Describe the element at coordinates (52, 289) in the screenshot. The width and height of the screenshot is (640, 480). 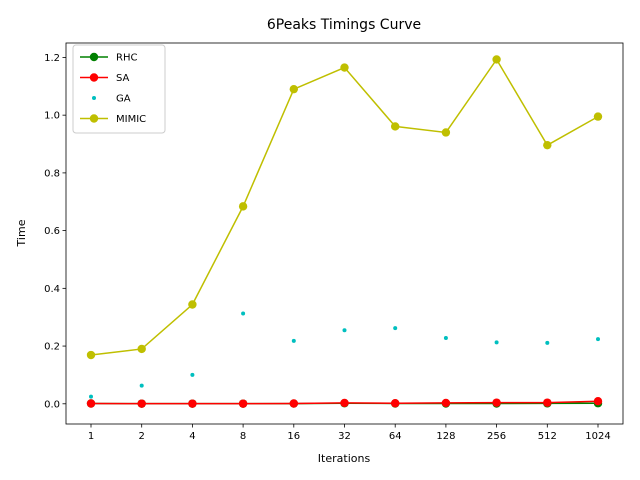
I see `y-tick-label-0.4: 0.4` at that location.